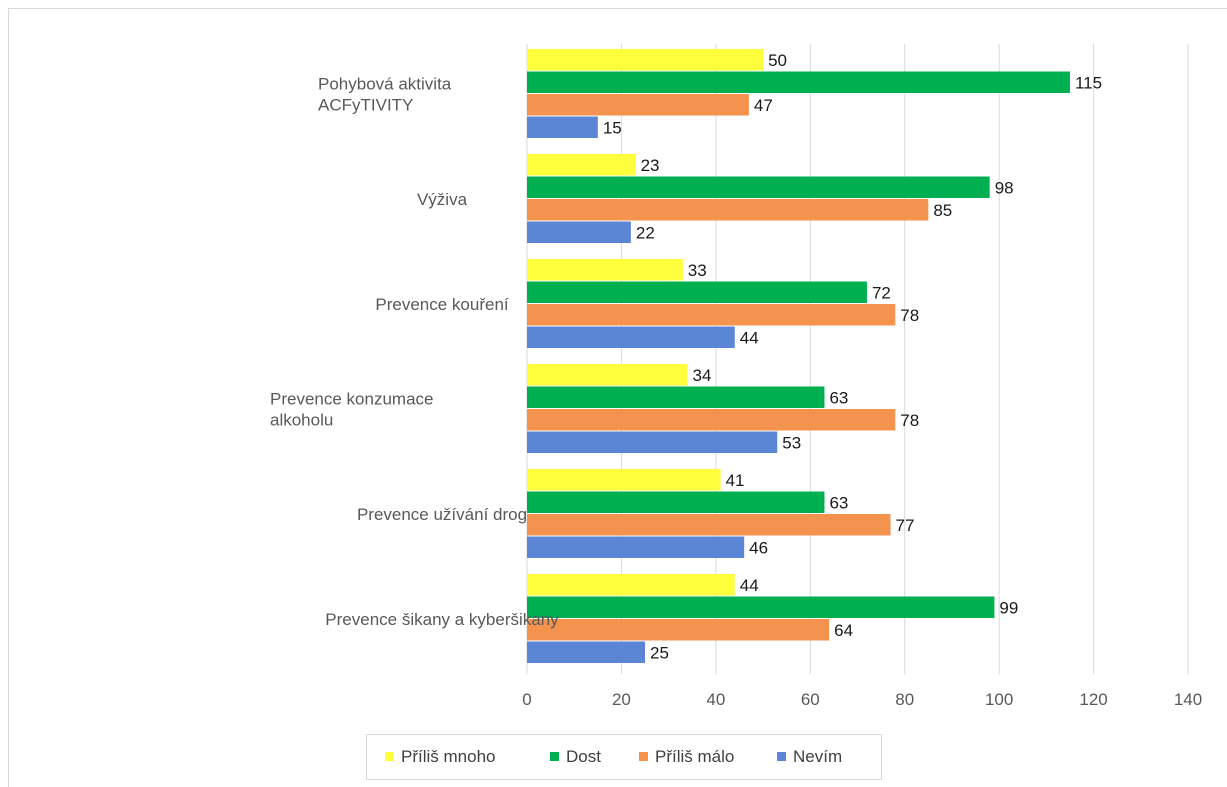 This screenshot has width=1227, height=787. What do you see at coordinates (1093, 699) in the screenshot?
I see `x-tick-label: 120` at bounding box center [1093, 699].